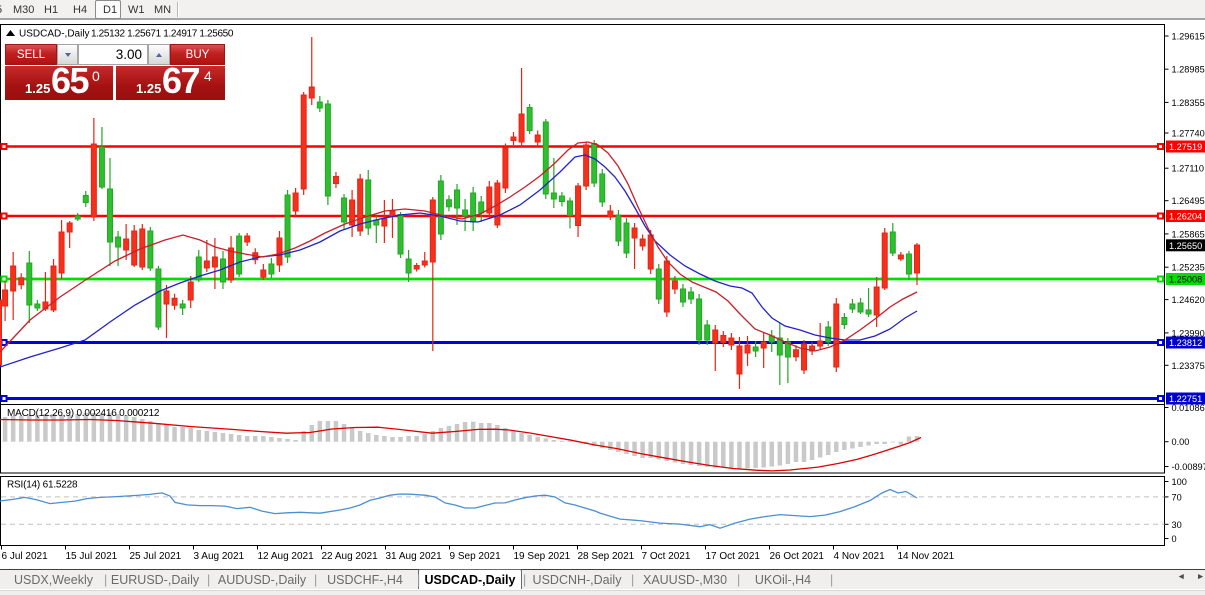 Image resolution: width=1205 pixels, height=595 pixels. What do you see at coordinates (1185, 280) in the screenshot?
I see `svg-text: 1.25008` at bounding box center [1185, 280].